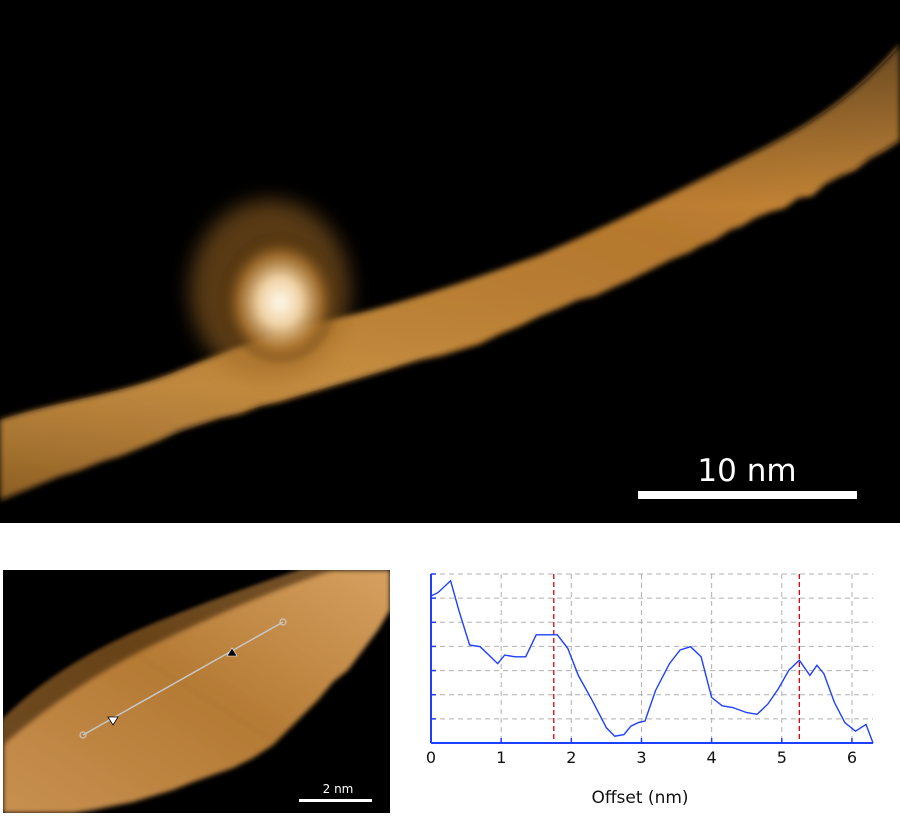 Image resolution: width=900 pixels, height=818 pixels. Describe the element at coordinates (113, 721) in the screenshot. I see `profile-marker-down-icon` at that location.